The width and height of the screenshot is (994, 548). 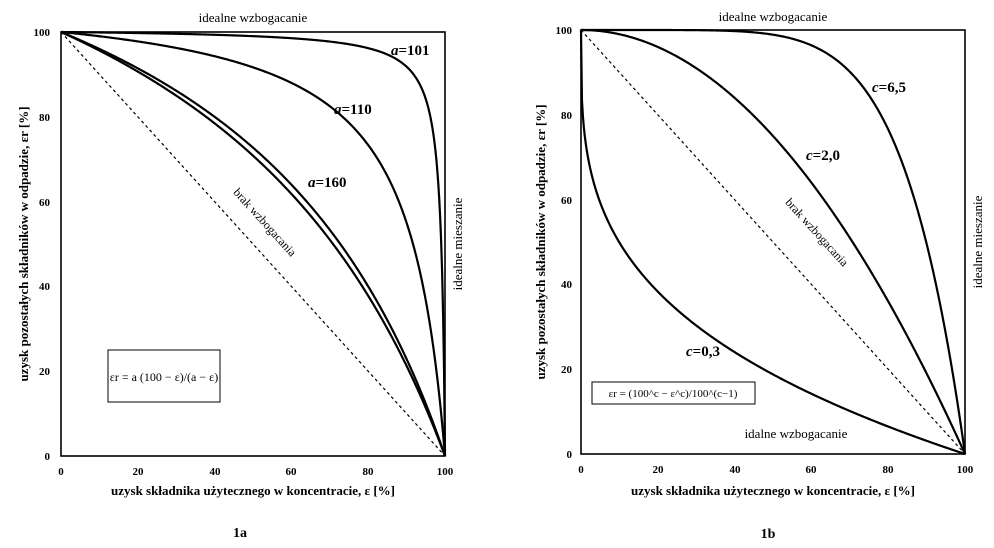 What do you see at coordinates (703, 352) in the screenshot?
I see `series-label-c0-3: c=0,3` at bounding box center [703, 352].